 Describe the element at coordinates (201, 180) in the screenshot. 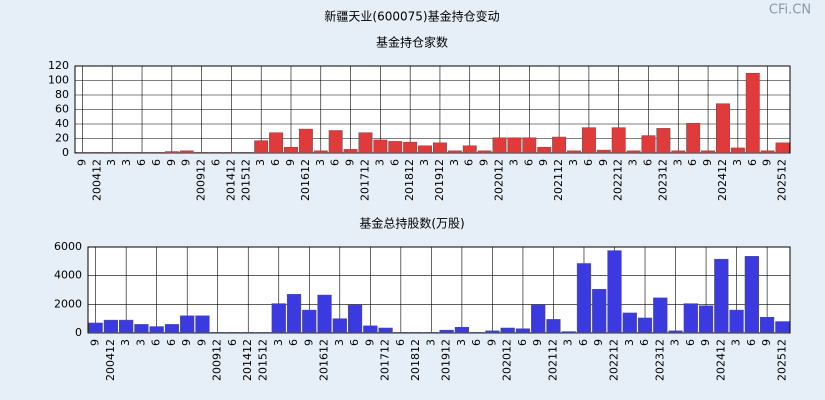

I see `x-tick-label: 200912` at that location.